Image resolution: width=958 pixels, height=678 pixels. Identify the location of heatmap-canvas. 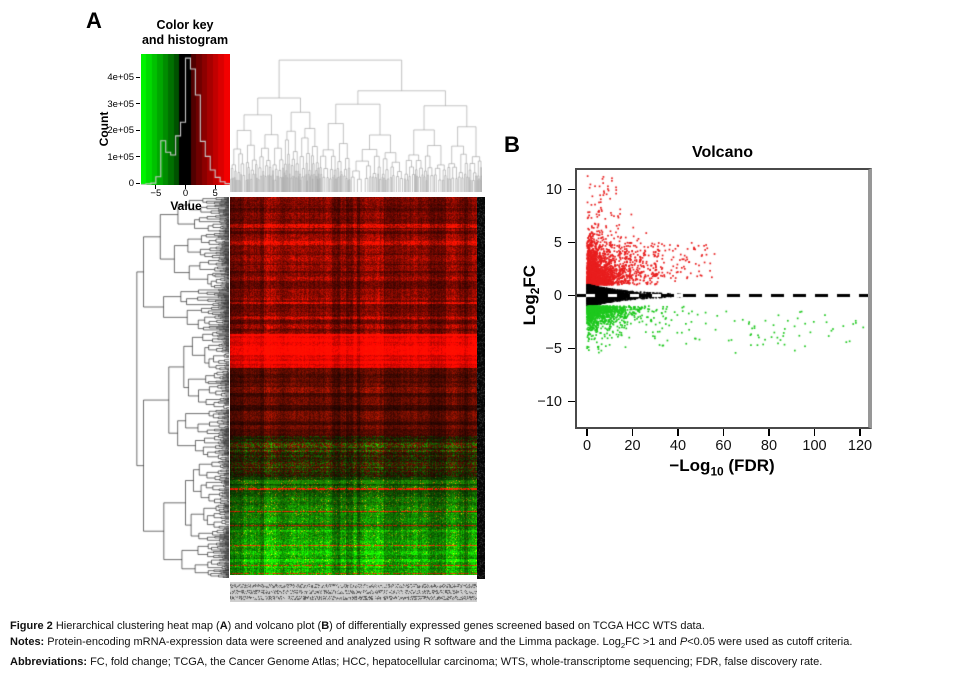
(353, 386).